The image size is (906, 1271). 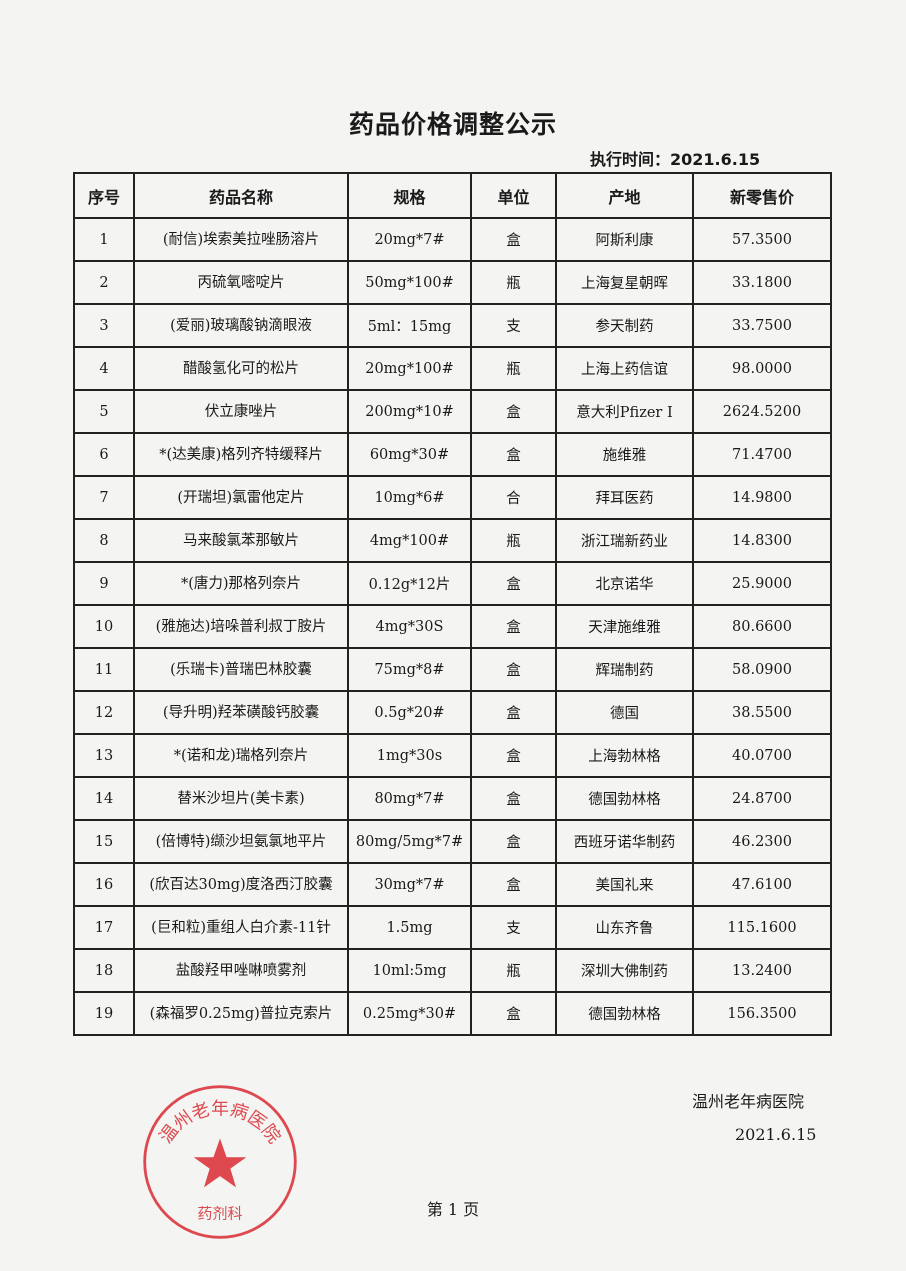 What do you see at coordinates (241, 669) in the screenshot?
I see `cell-drug-name: (乐瑞卡)普瑞巴林胶囊` at bounding box center [241, 669].